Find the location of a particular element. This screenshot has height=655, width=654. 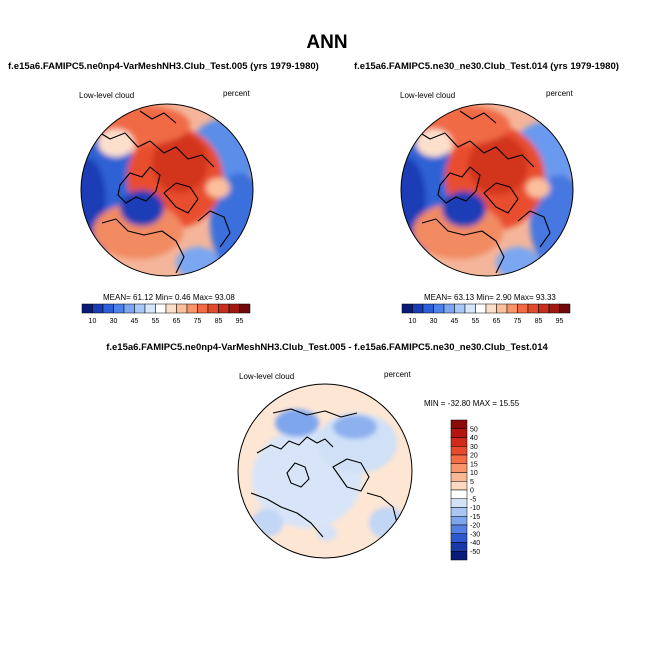

panel-1-colorbar: 10 30 45 55 65 75 85 95 is located at coordinates (166, 314).